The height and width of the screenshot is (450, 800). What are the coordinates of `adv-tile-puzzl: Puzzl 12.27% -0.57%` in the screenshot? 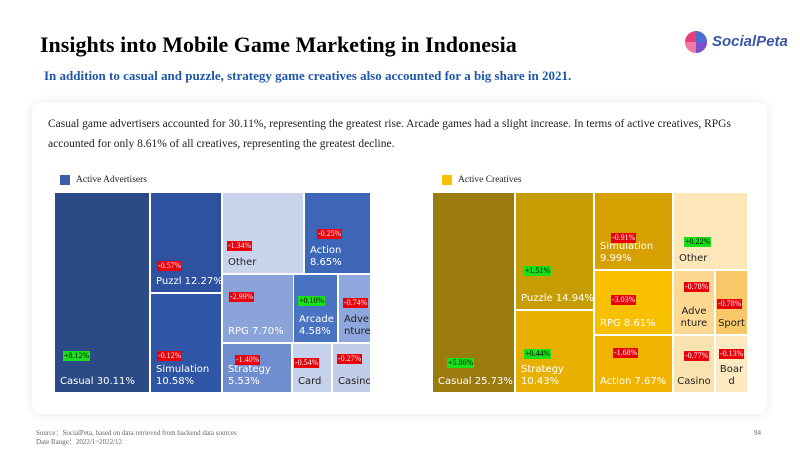 It's located at (186, 242).